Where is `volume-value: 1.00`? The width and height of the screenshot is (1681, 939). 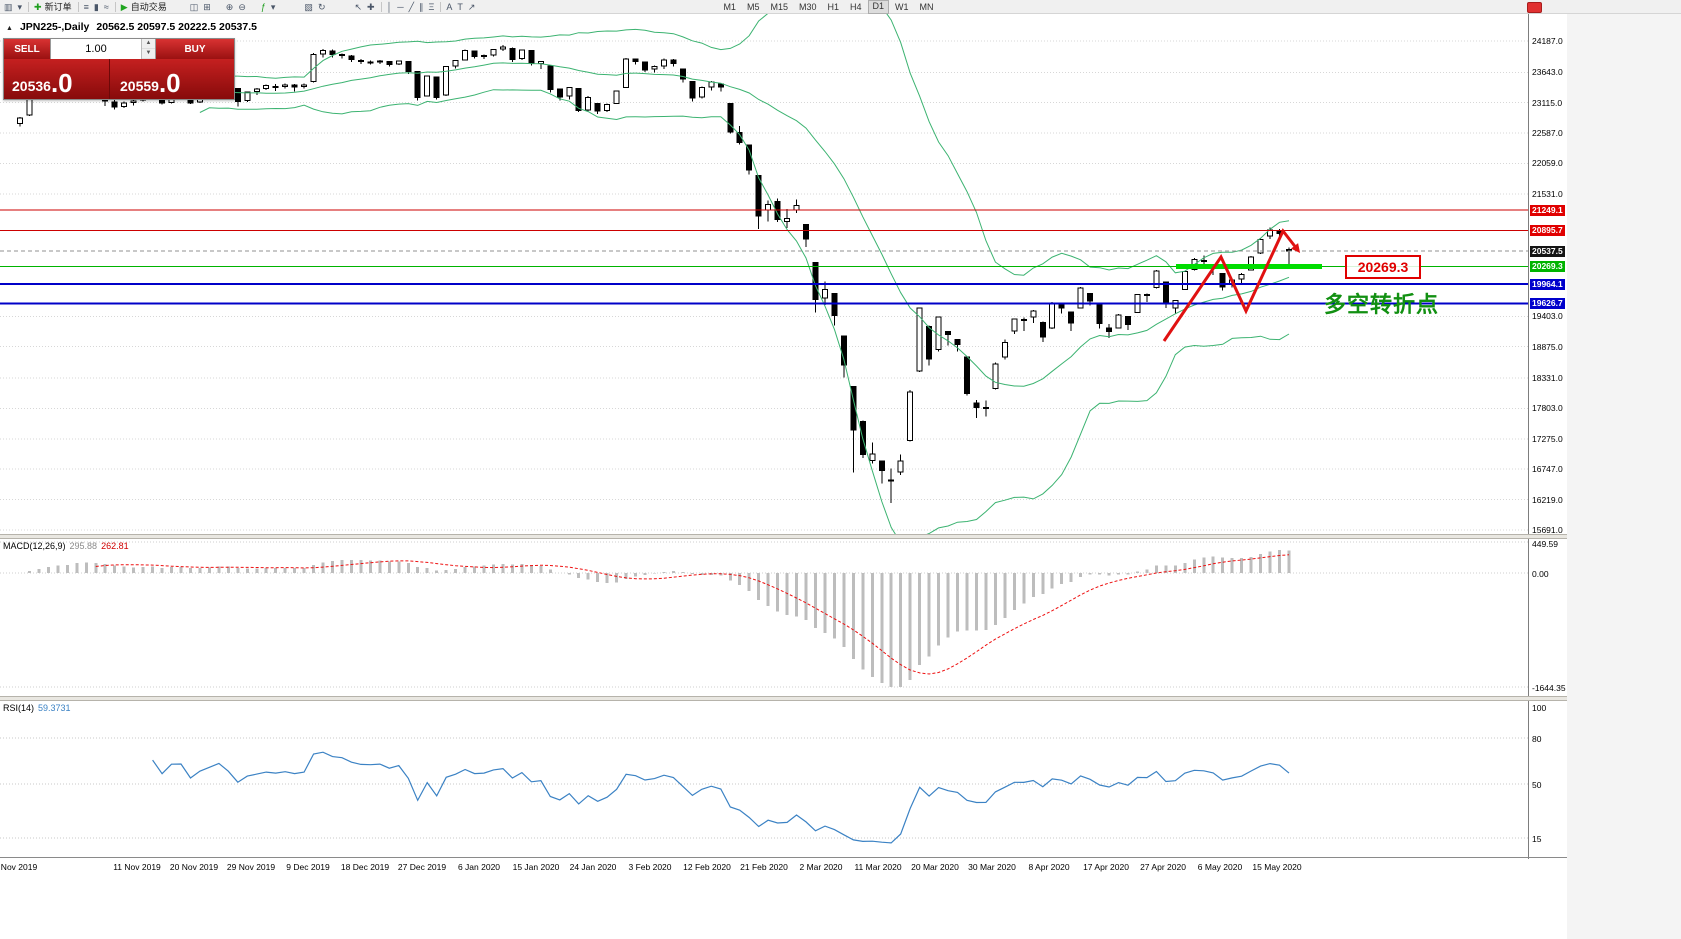 volume-value: 1.00 is located at coordinates (96, 49).